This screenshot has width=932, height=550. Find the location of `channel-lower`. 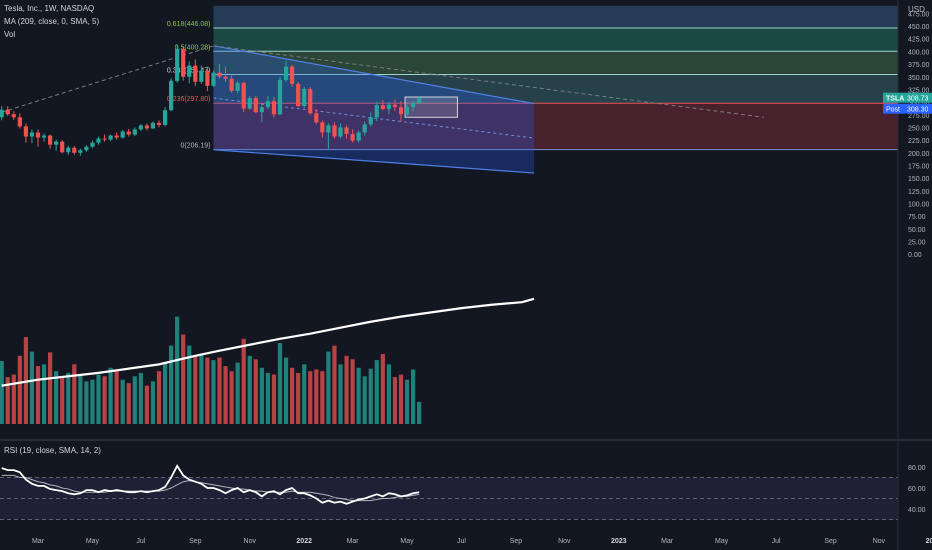

channel-lower is located at coordinates (374, 161).